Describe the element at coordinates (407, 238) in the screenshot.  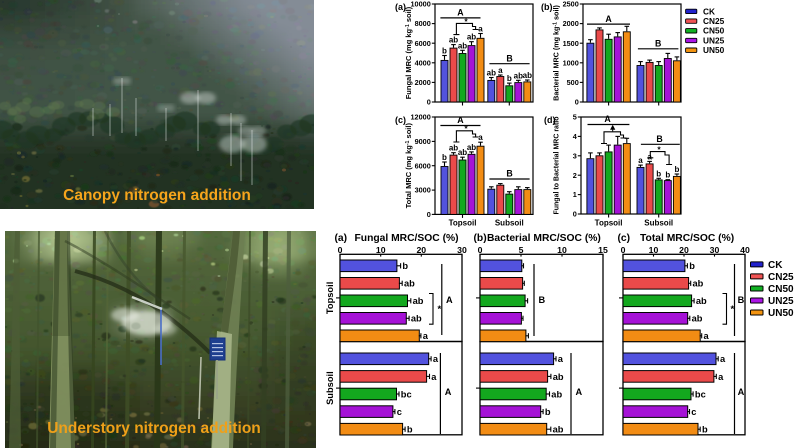
I see `svg-text: Fungal MRC/SOC (%)` at that location.